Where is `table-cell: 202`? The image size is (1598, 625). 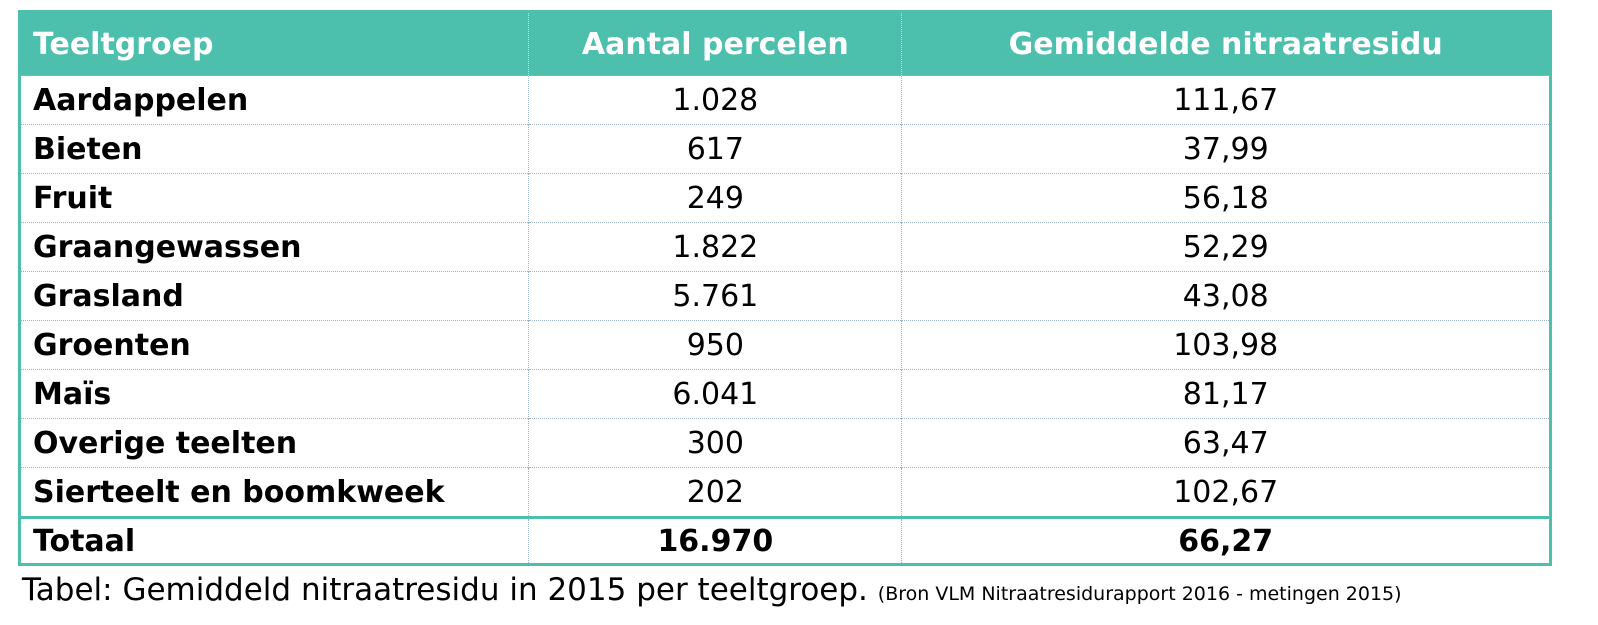 table-cell: 202 is located at coordinates (715, 492).